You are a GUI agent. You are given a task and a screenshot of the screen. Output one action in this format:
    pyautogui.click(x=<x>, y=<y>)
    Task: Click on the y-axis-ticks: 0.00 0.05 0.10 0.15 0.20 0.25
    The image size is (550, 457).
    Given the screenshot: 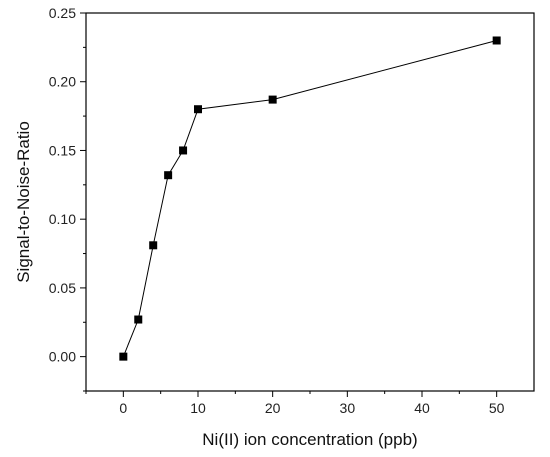 What is the action you would take?
    pyautogui.click(x=67, y=198)
    